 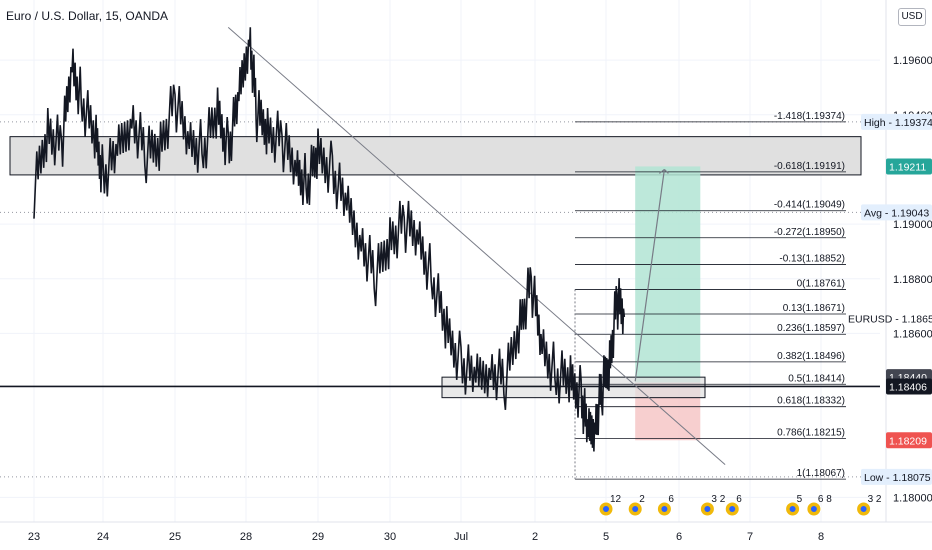 What do you see at coordinates (809, 205) in the screenshot?
I see `fib-level-label: -0.414(1.19049)` at bounding box center [809, 205].